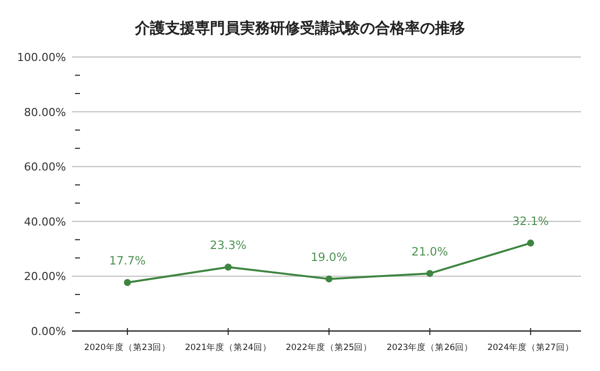 This screenshot has height=371, width=600. What do you see at coordinates (127, 261) in the screenshot?
I see `data-label: 17.7%` at bounding box center [127, 261].